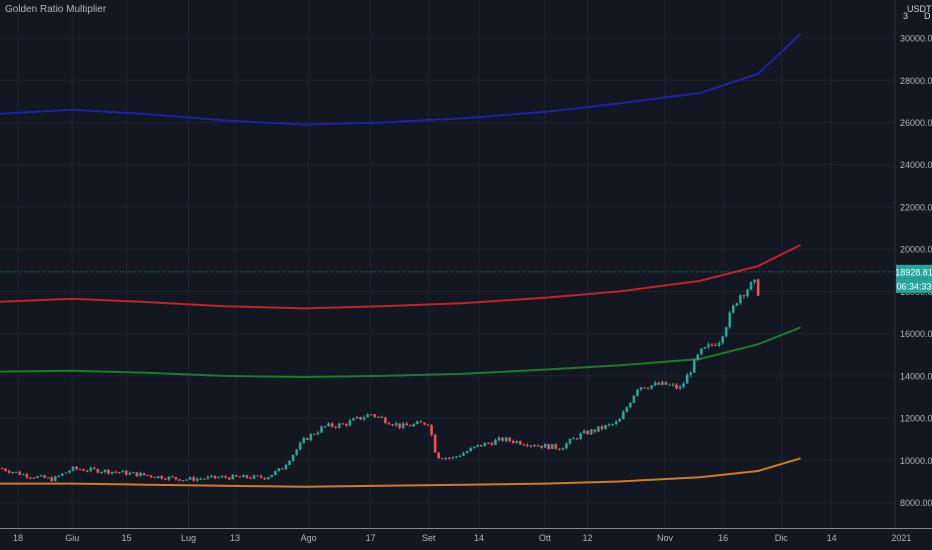  I want to click on time-tick-label: Giu, so click(72, 538).